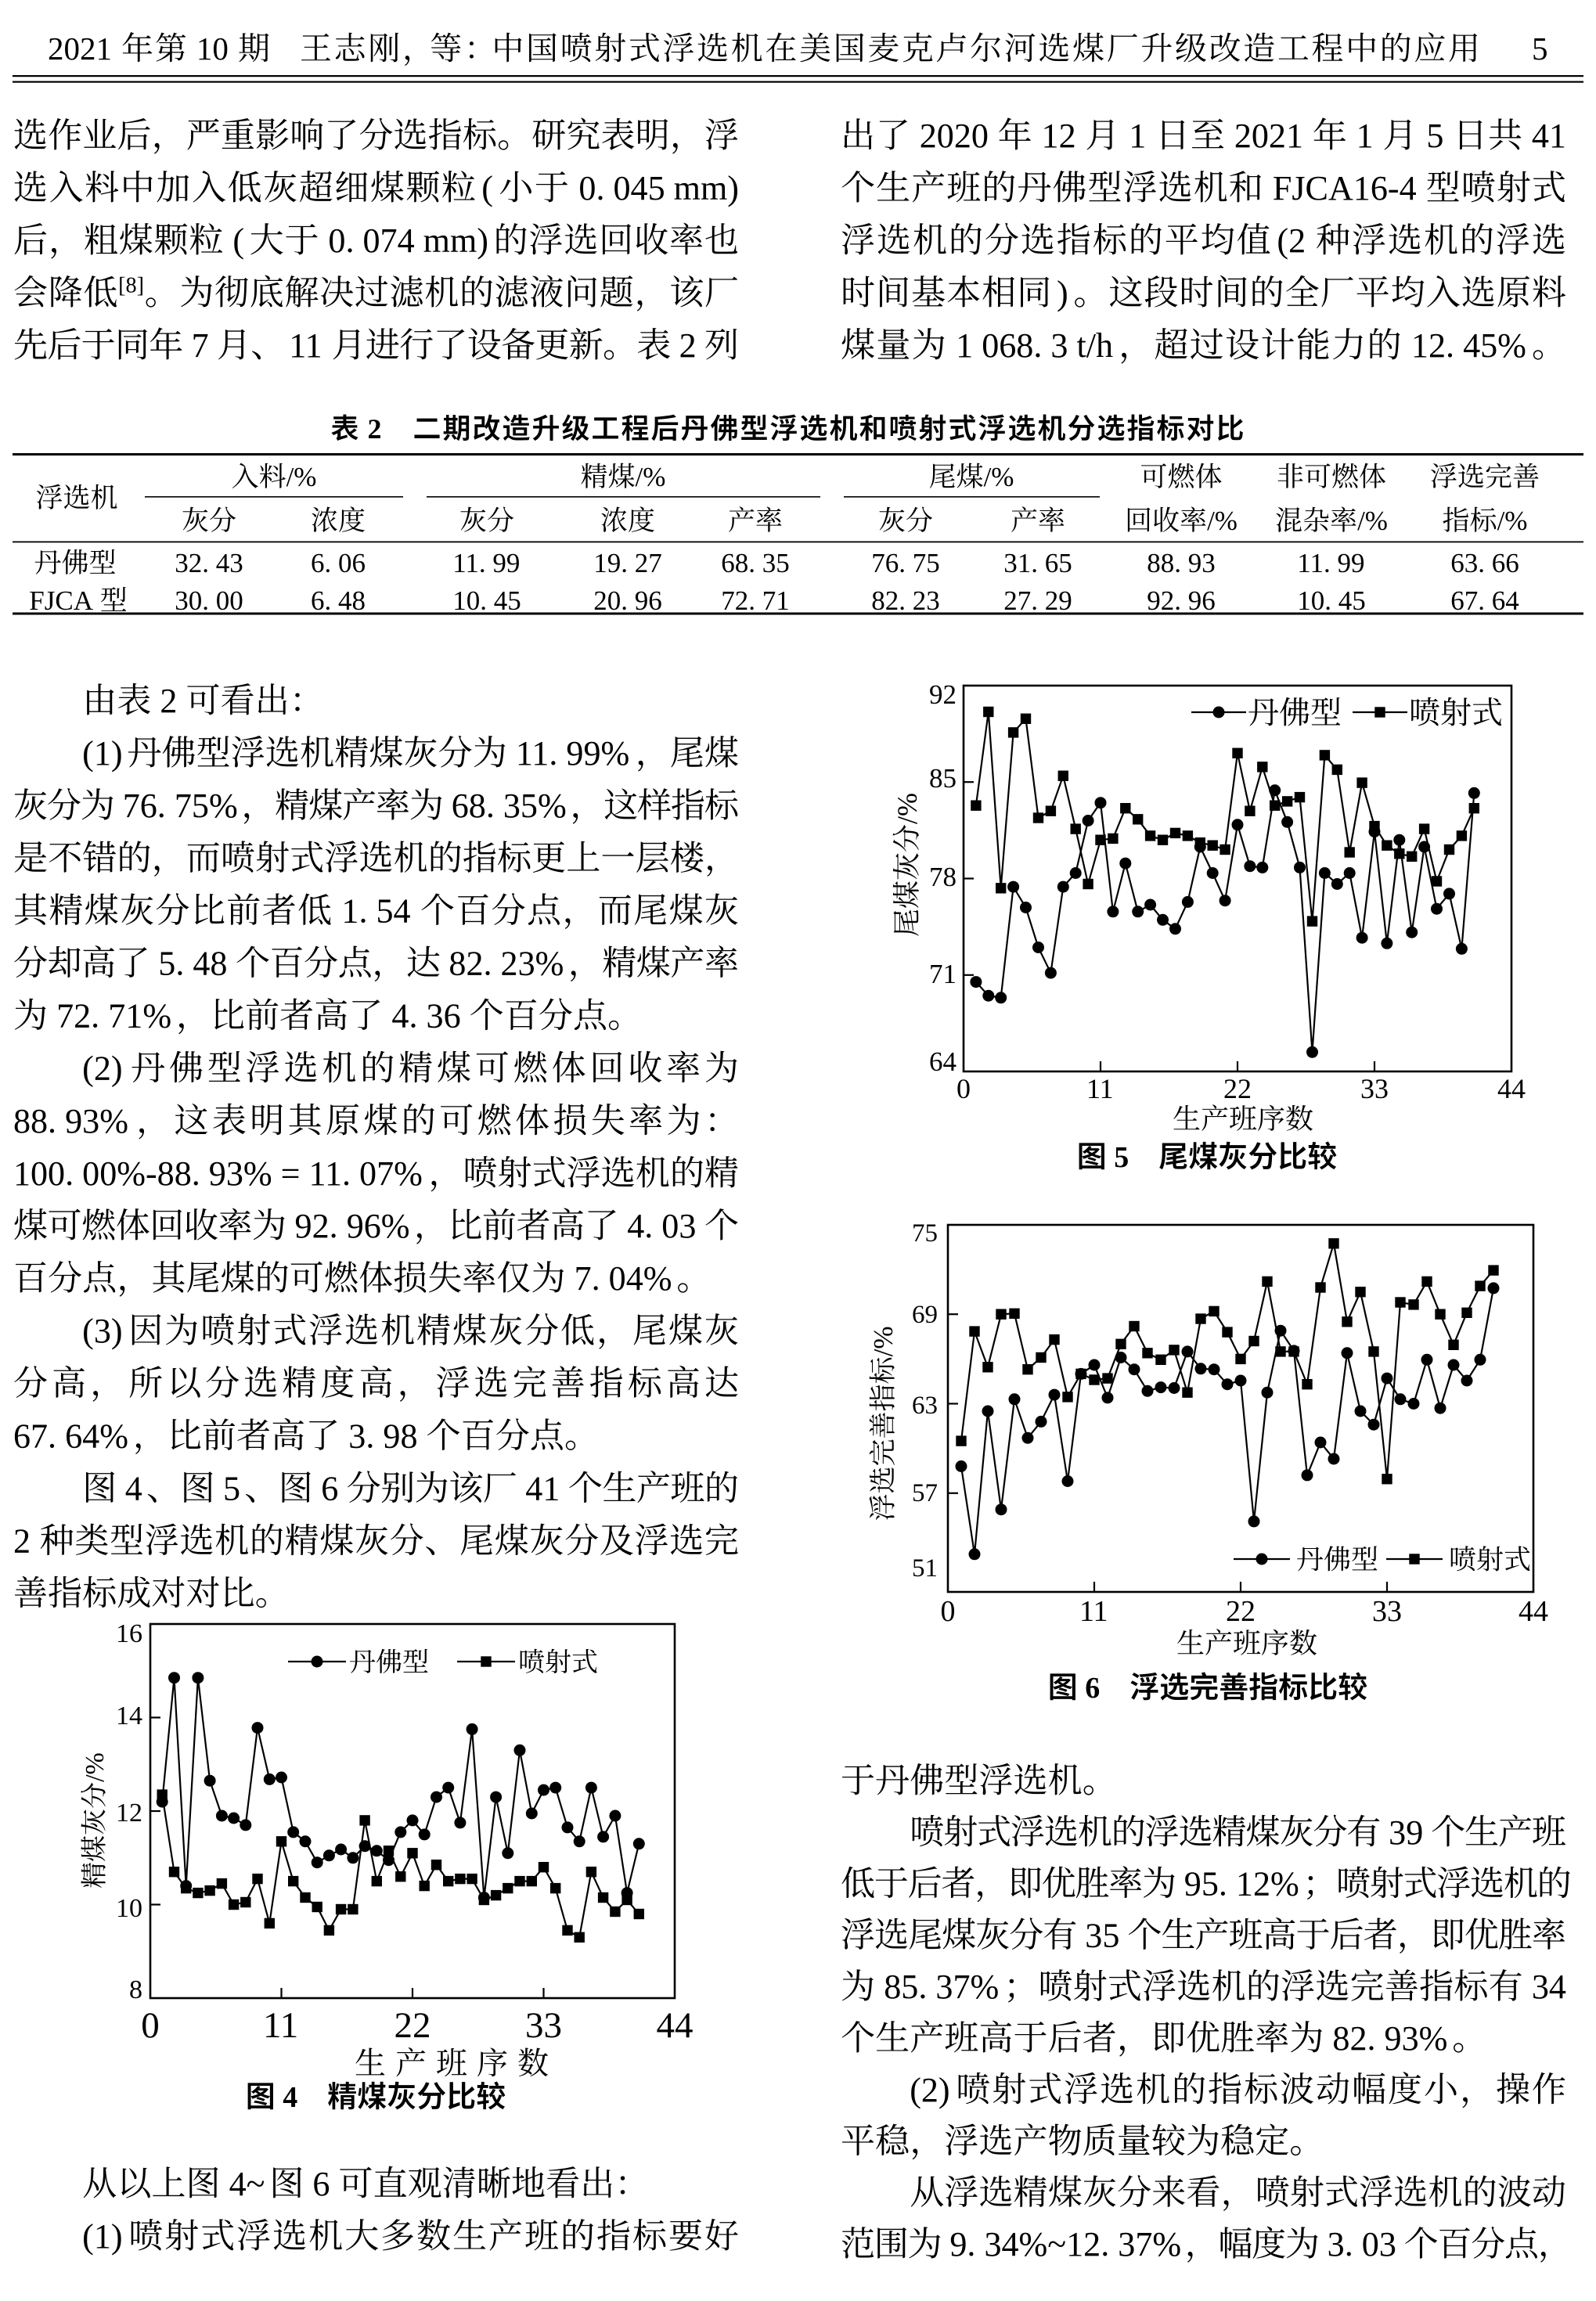 Image resolution: width=1596 pixels, height=2301 pixels. I want to click on svg-text: 8, so click(135, 1989).